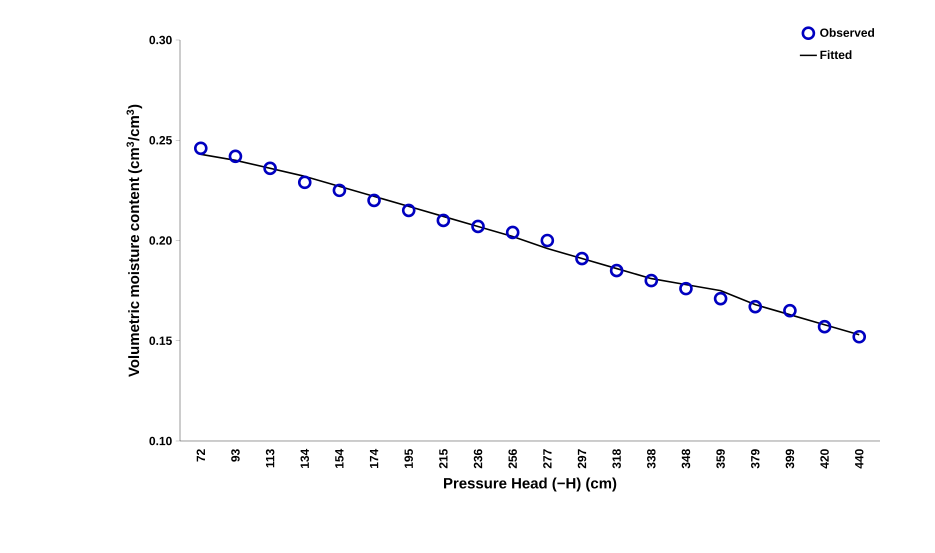 Image resolution: width=935 pixels, height=553 pixels. Describe the element at coordinates (235, 455) in the screenshot. I see `x-tick-label: 93` at that location.